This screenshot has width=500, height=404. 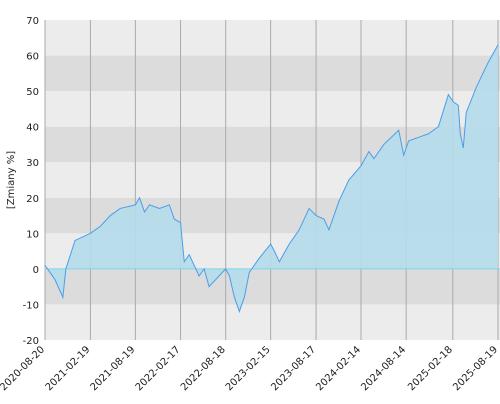 What do you see at coordinates (32, 21) in the screenshot?
I see `y-tick-label: 70` at bounding box center [32, 21].